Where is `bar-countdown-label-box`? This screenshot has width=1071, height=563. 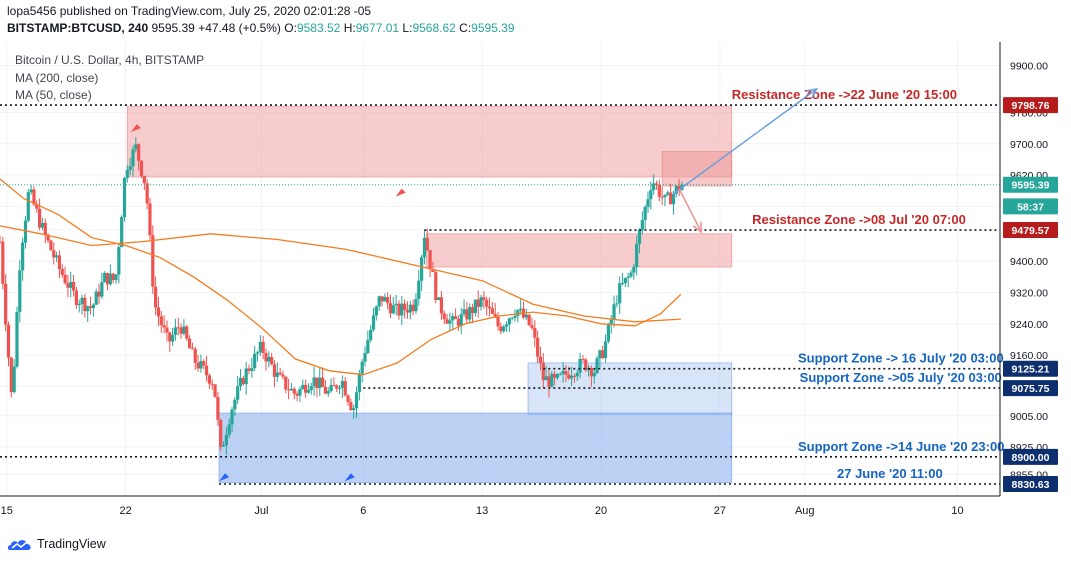 bar-countdown-label-box is located at coordinates (1030, 206).